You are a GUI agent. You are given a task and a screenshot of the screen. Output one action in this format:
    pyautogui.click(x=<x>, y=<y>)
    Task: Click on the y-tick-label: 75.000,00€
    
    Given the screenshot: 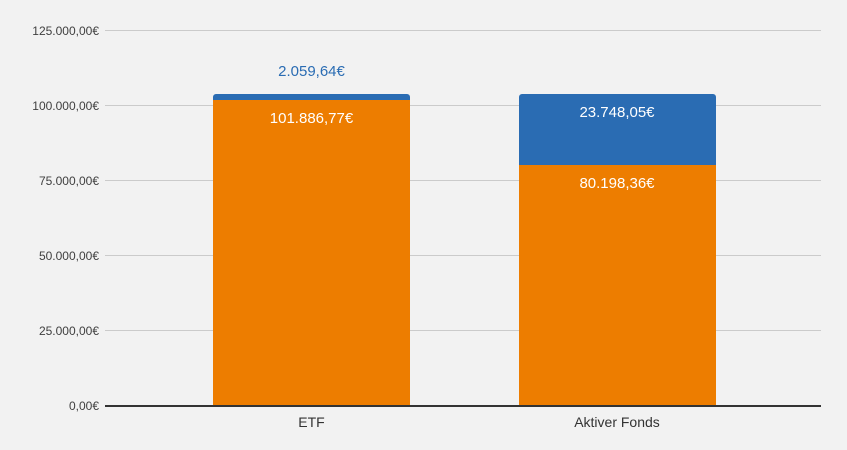 What is the action you would take?
    pyautogui.click(x=68, y=180)
    